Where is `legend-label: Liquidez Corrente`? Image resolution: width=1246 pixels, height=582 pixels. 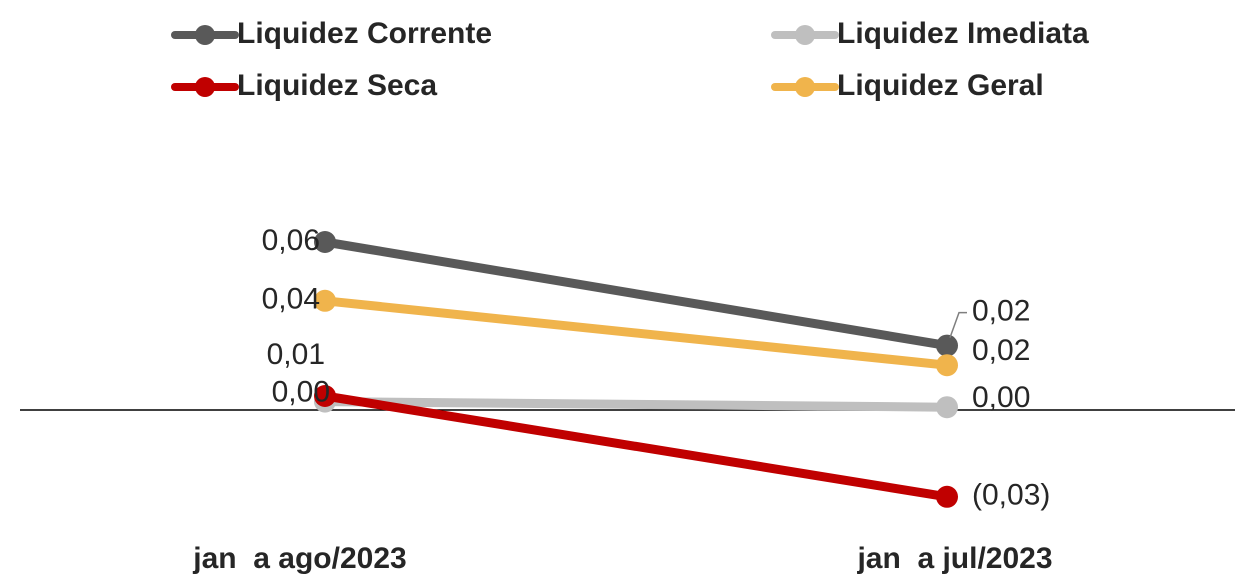 legend-label: Liquidez Corrente is located at coordinates (364, 33).